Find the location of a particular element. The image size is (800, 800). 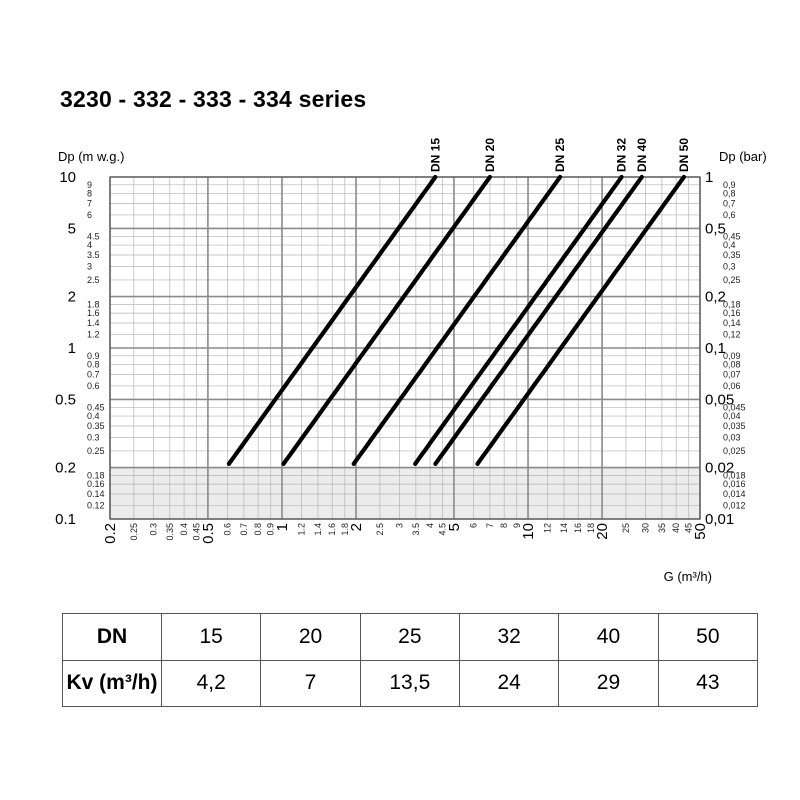

y-left-minor-tick-label: 0.7 is located at coordinates (93, 374).